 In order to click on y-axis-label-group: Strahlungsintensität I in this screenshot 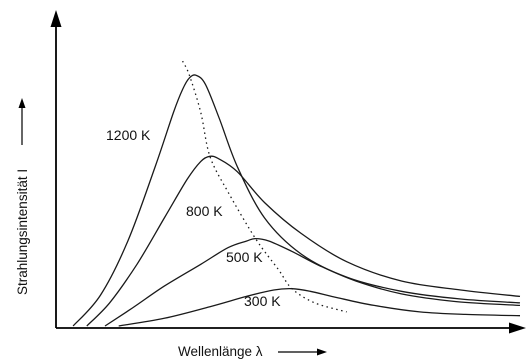, I will do `click(22, 196)`.